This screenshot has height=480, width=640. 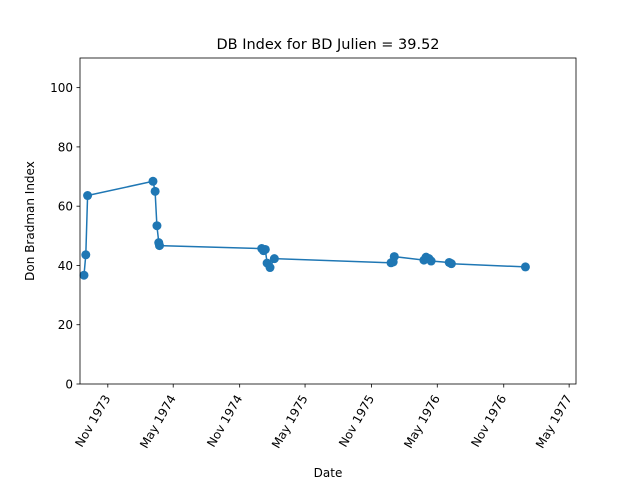 I want to click on y-tick-label: 40, so click(x=65, y=266).